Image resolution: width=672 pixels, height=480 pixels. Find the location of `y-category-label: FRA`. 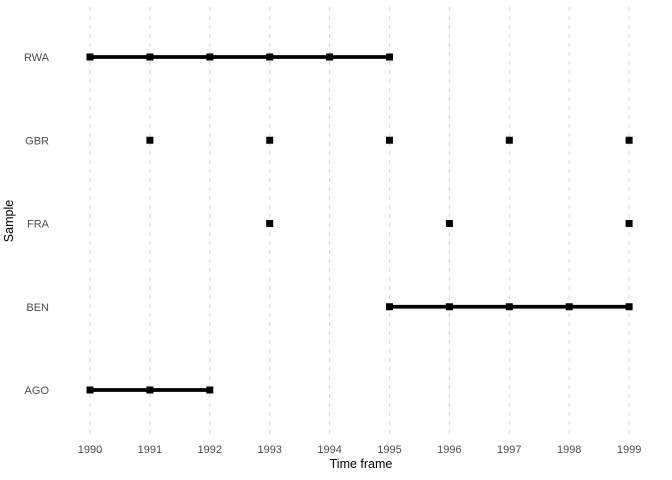

y-category-label: FRA is located at coordinates (38, 225).